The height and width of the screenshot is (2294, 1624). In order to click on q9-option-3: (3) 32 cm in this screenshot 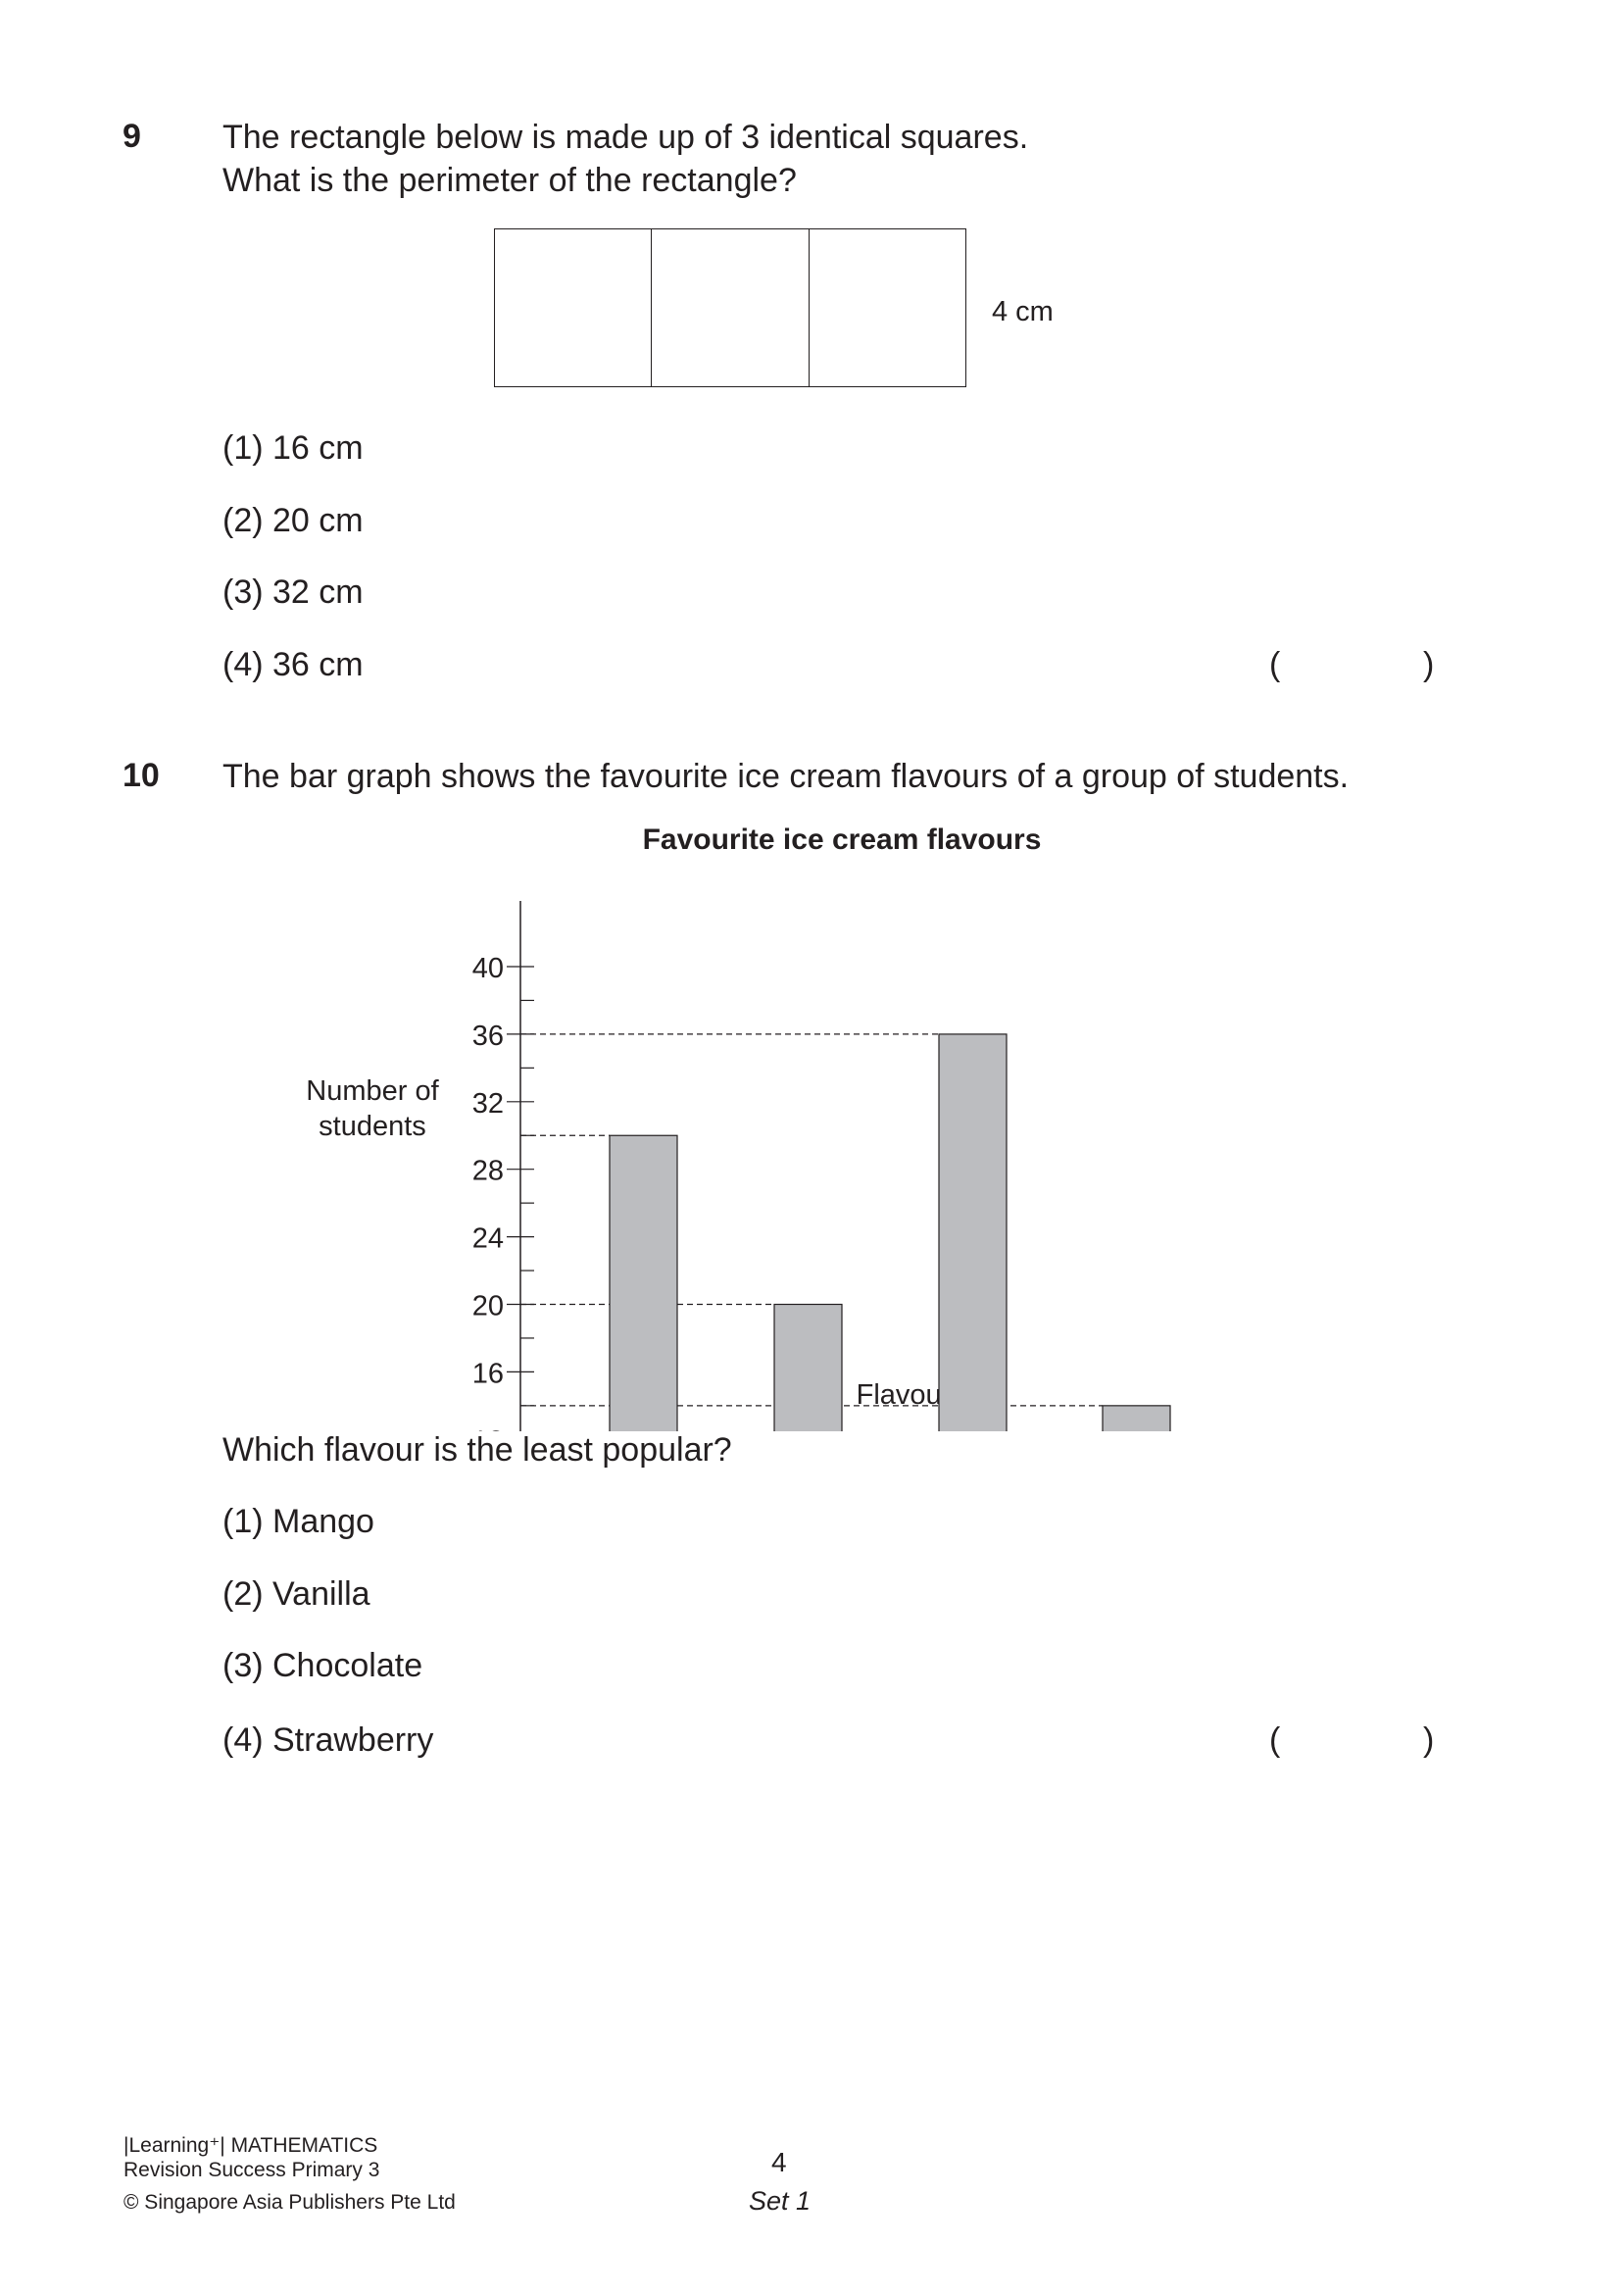, I will do `click(293, 592)`.